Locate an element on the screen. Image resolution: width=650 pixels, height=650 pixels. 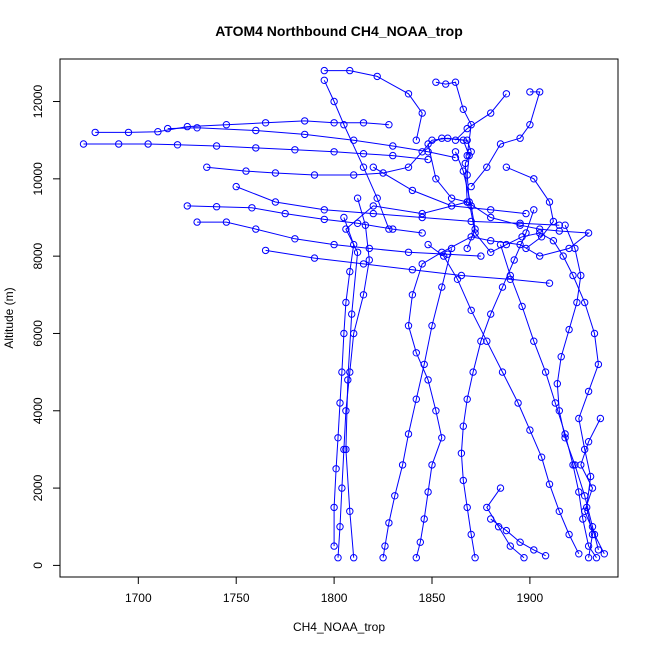
y-tick-label: 4000 is located at coordinates (38, 410).